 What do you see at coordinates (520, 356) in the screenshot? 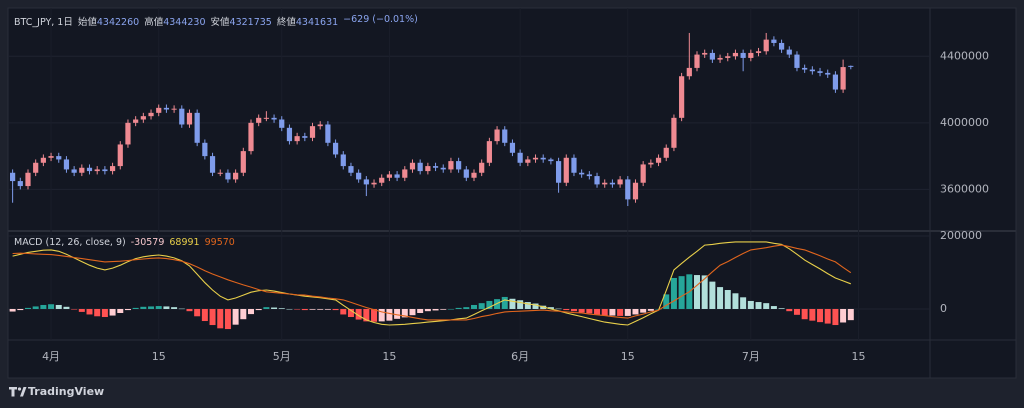
I see `x-tick-label: 6月` at bounding box center [520, 356].